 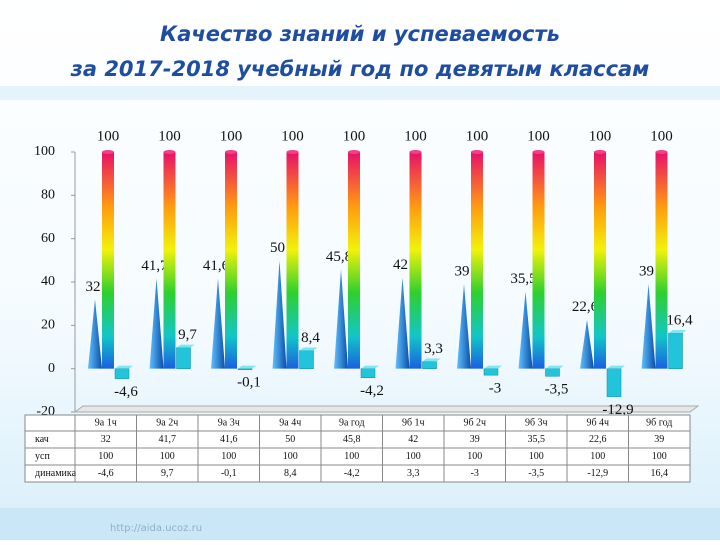 I want to click on table-cell: 9,7, so click(x=167, y=473).